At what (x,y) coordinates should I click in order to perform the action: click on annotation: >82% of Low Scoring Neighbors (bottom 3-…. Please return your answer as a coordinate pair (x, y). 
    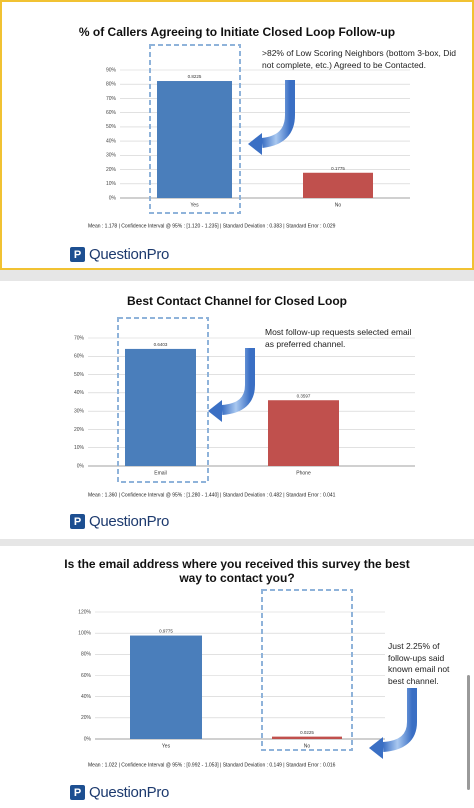
    Looking at the image, I should click on (359, 59).